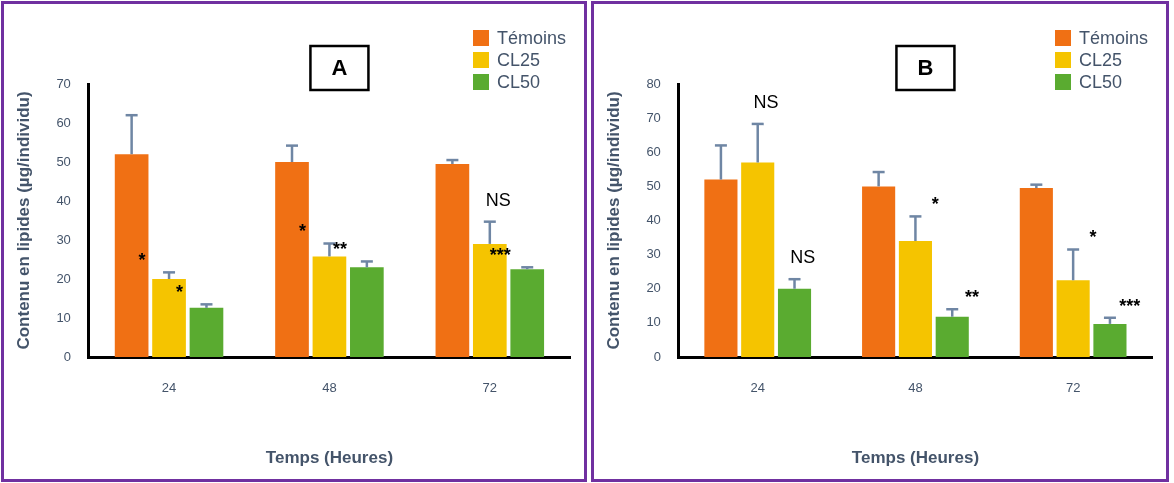 The height and width of the screenshot is (483, 1174). What do you see at coordinates (339, 68) in the screenshot?
I see `chart-title: A` at bounding box center [339, 68].